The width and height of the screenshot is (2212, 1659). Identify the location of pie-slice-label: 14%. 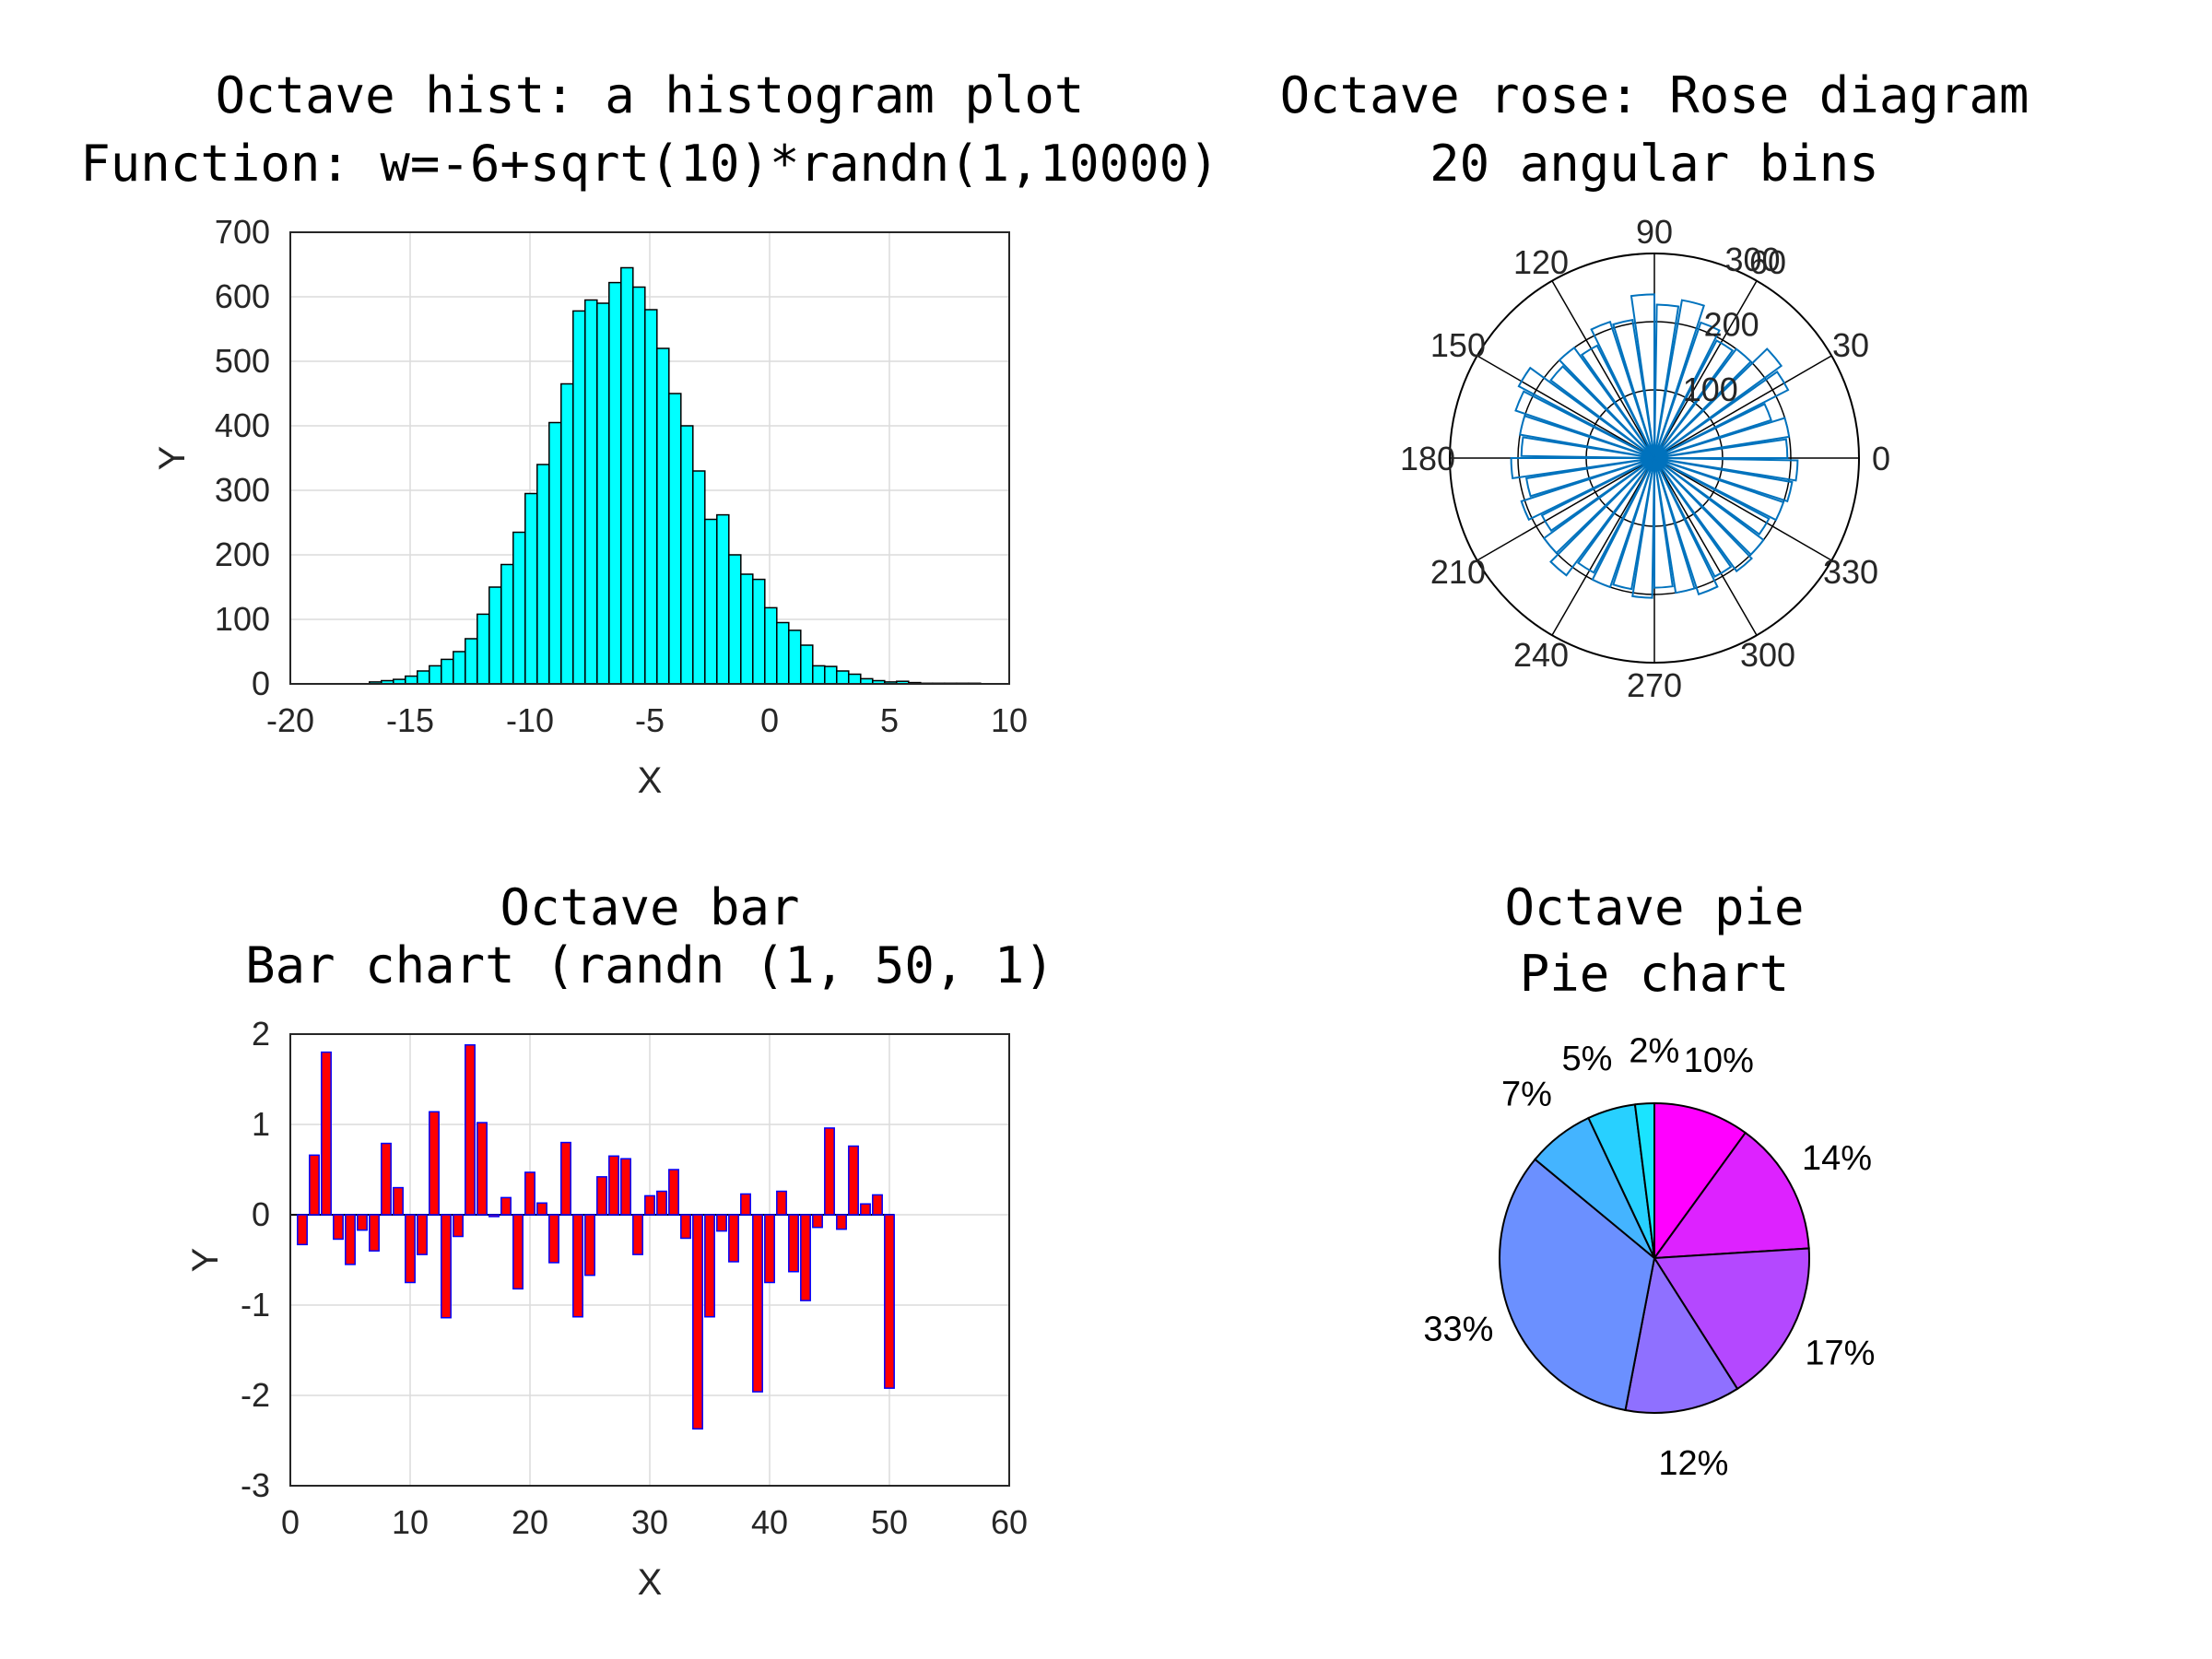
(1837, 1158).